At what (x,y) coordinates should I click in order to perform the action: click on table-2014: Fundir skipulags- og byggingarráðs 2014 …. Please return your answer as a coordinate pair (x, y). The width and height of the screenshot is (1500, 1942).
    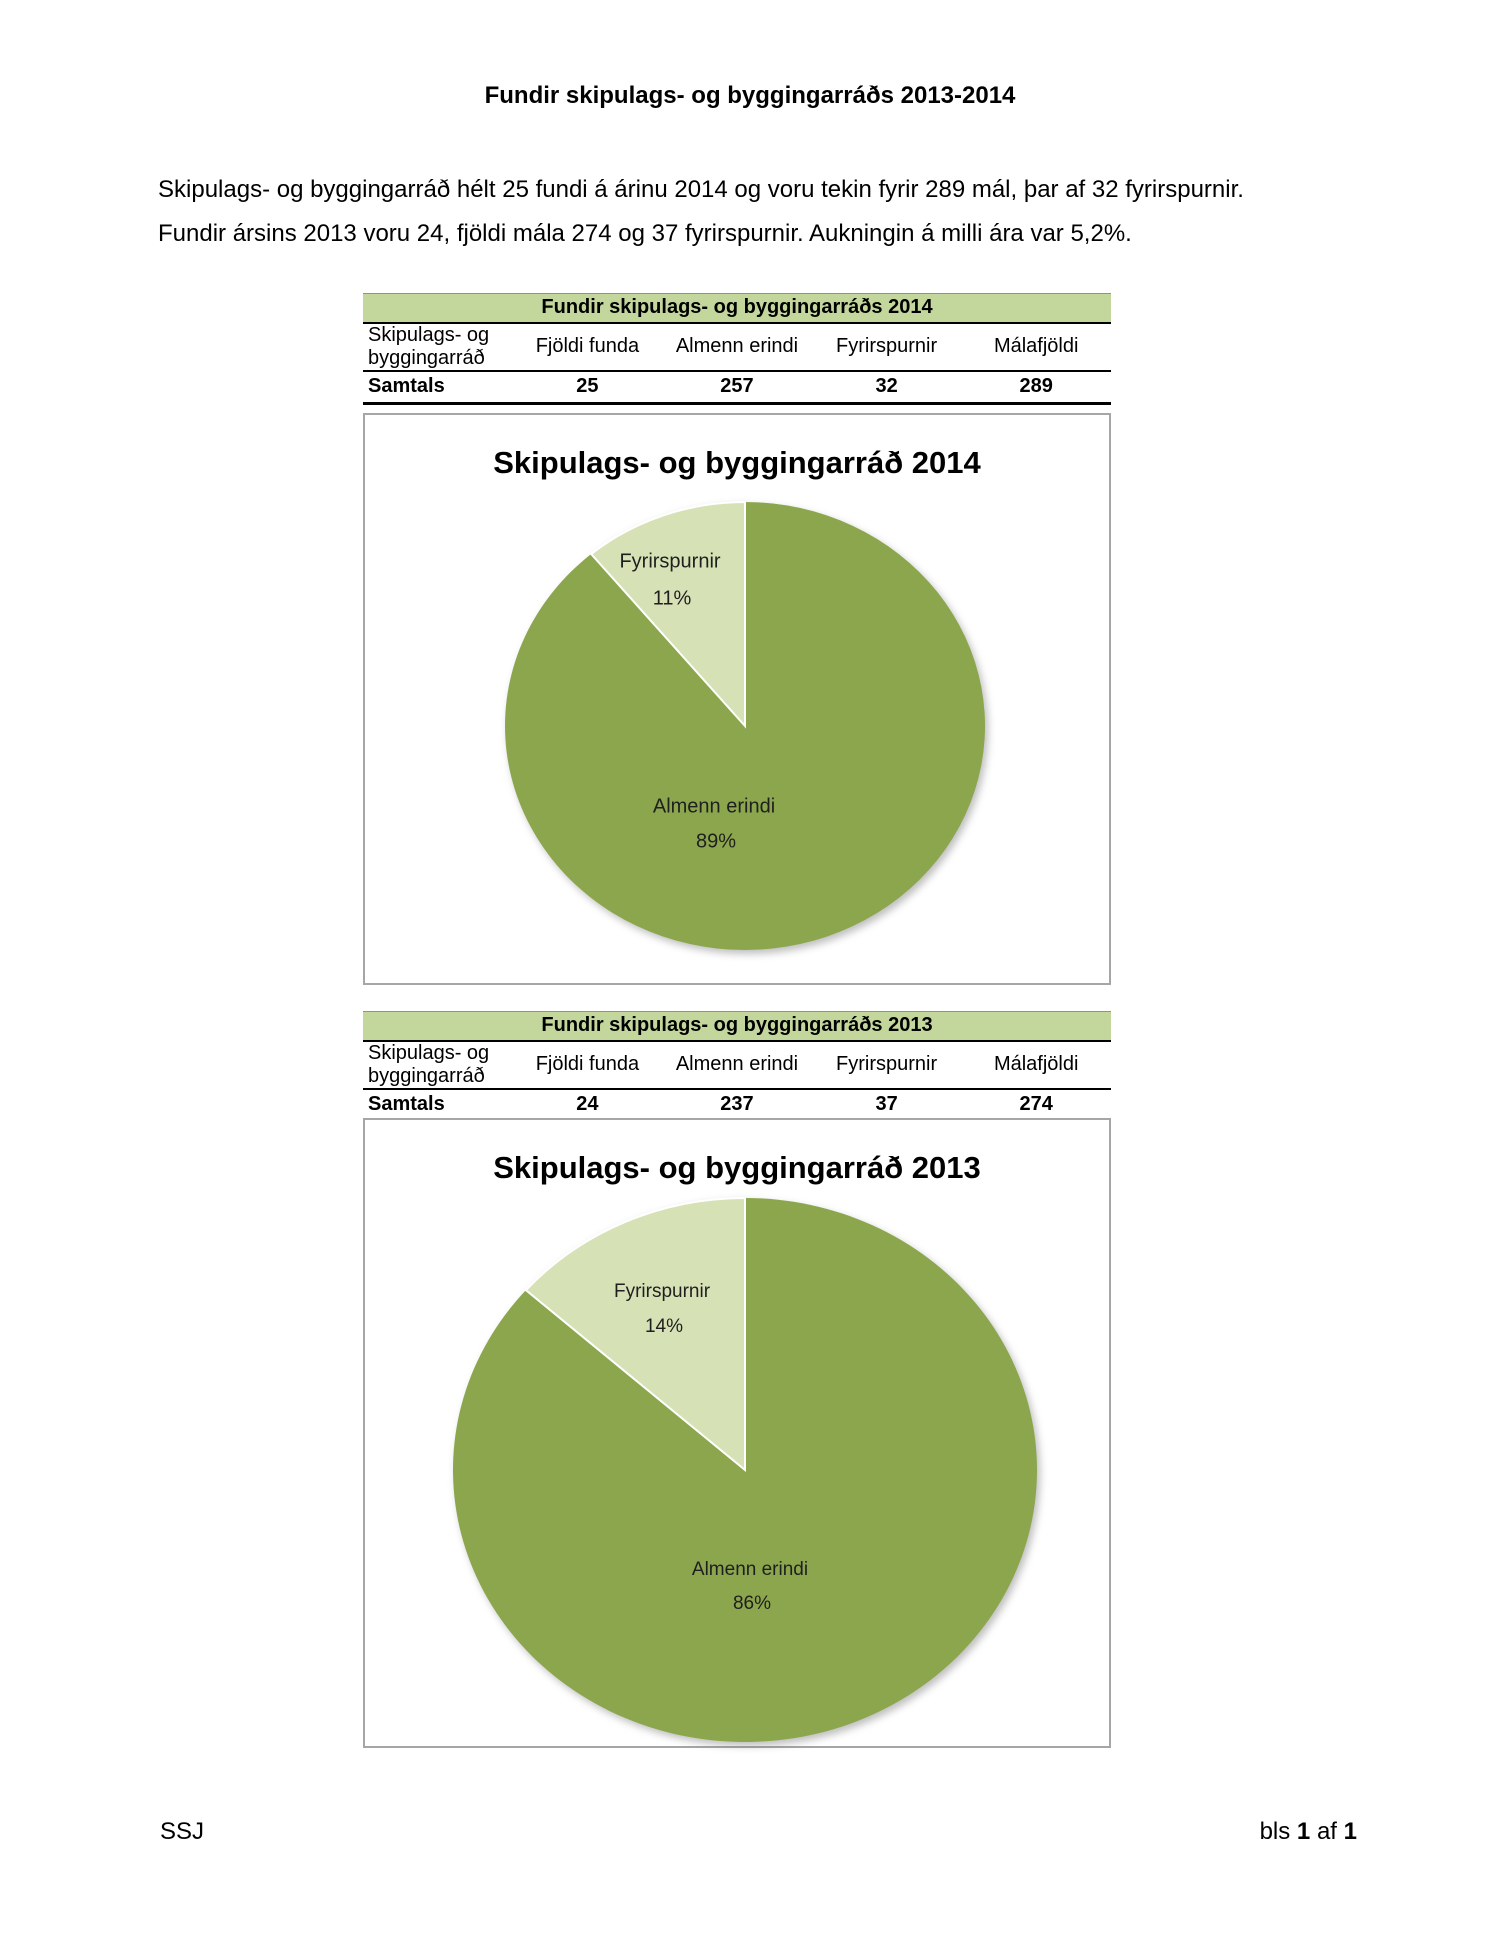
    Looking at the image, I should click on (737, 349).